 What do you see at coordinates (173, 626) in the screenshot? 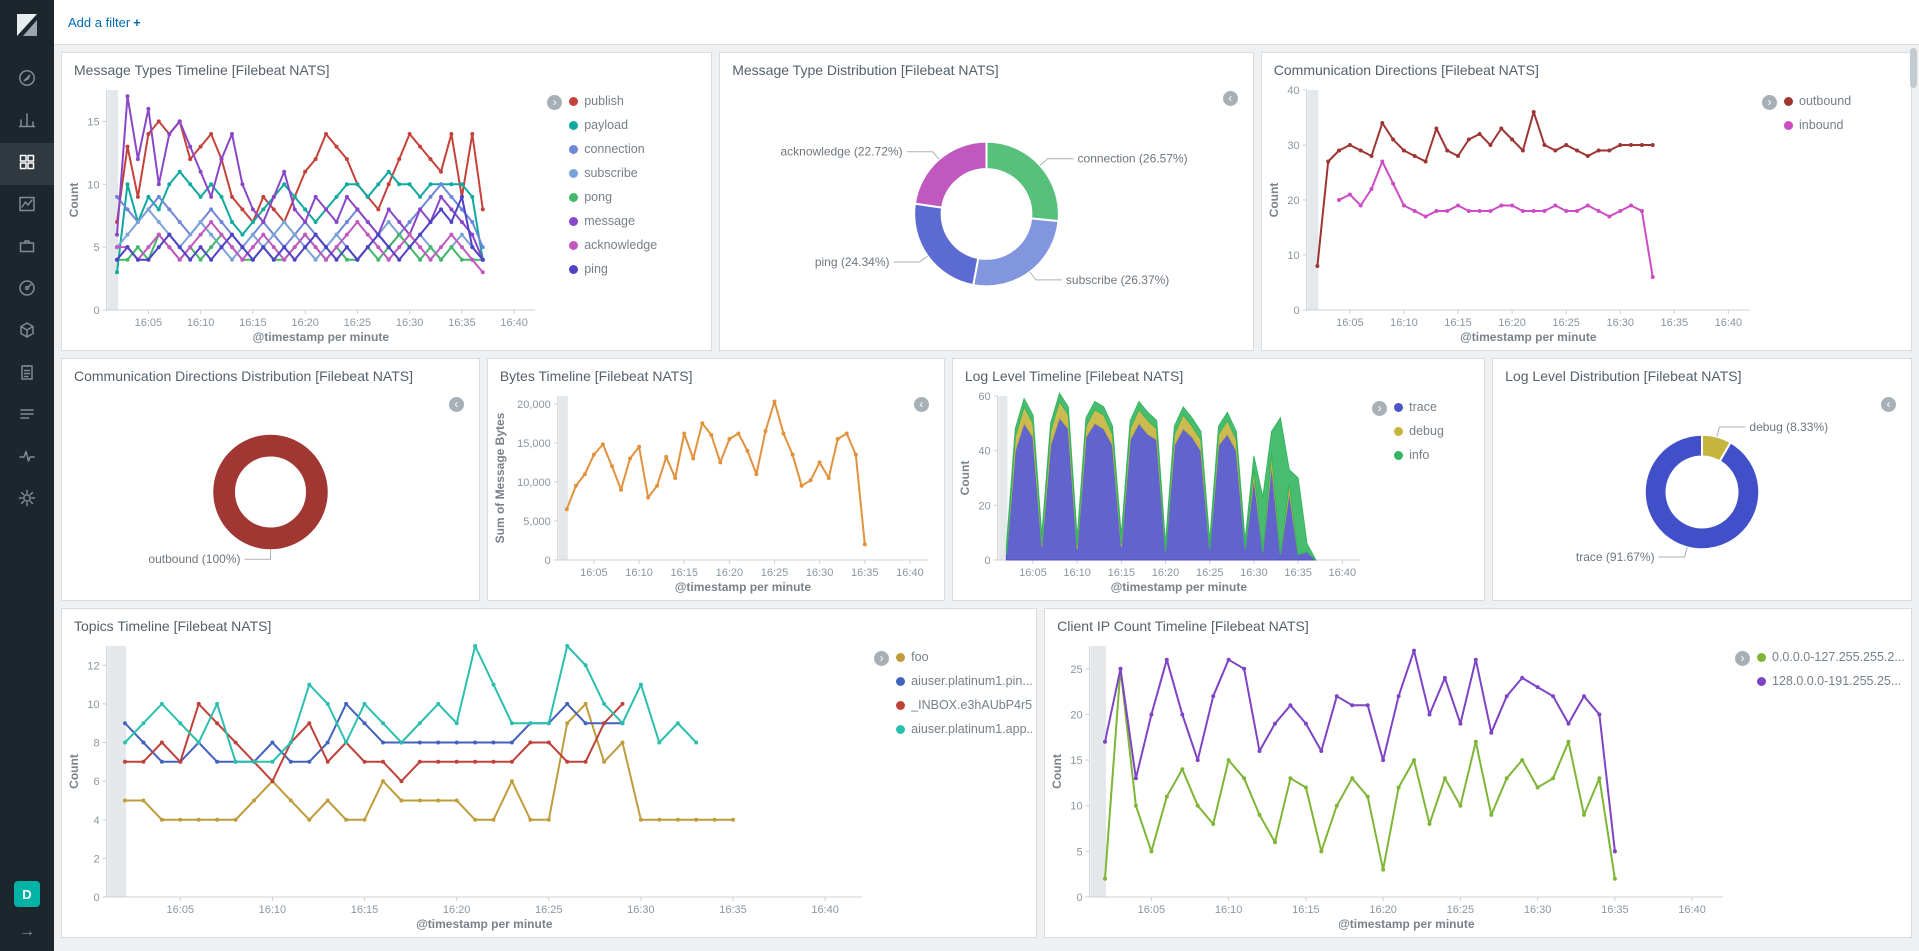
I see `panel-title: Topics Timeline [Filebeat NATS]` at bounding box center [173, 626].